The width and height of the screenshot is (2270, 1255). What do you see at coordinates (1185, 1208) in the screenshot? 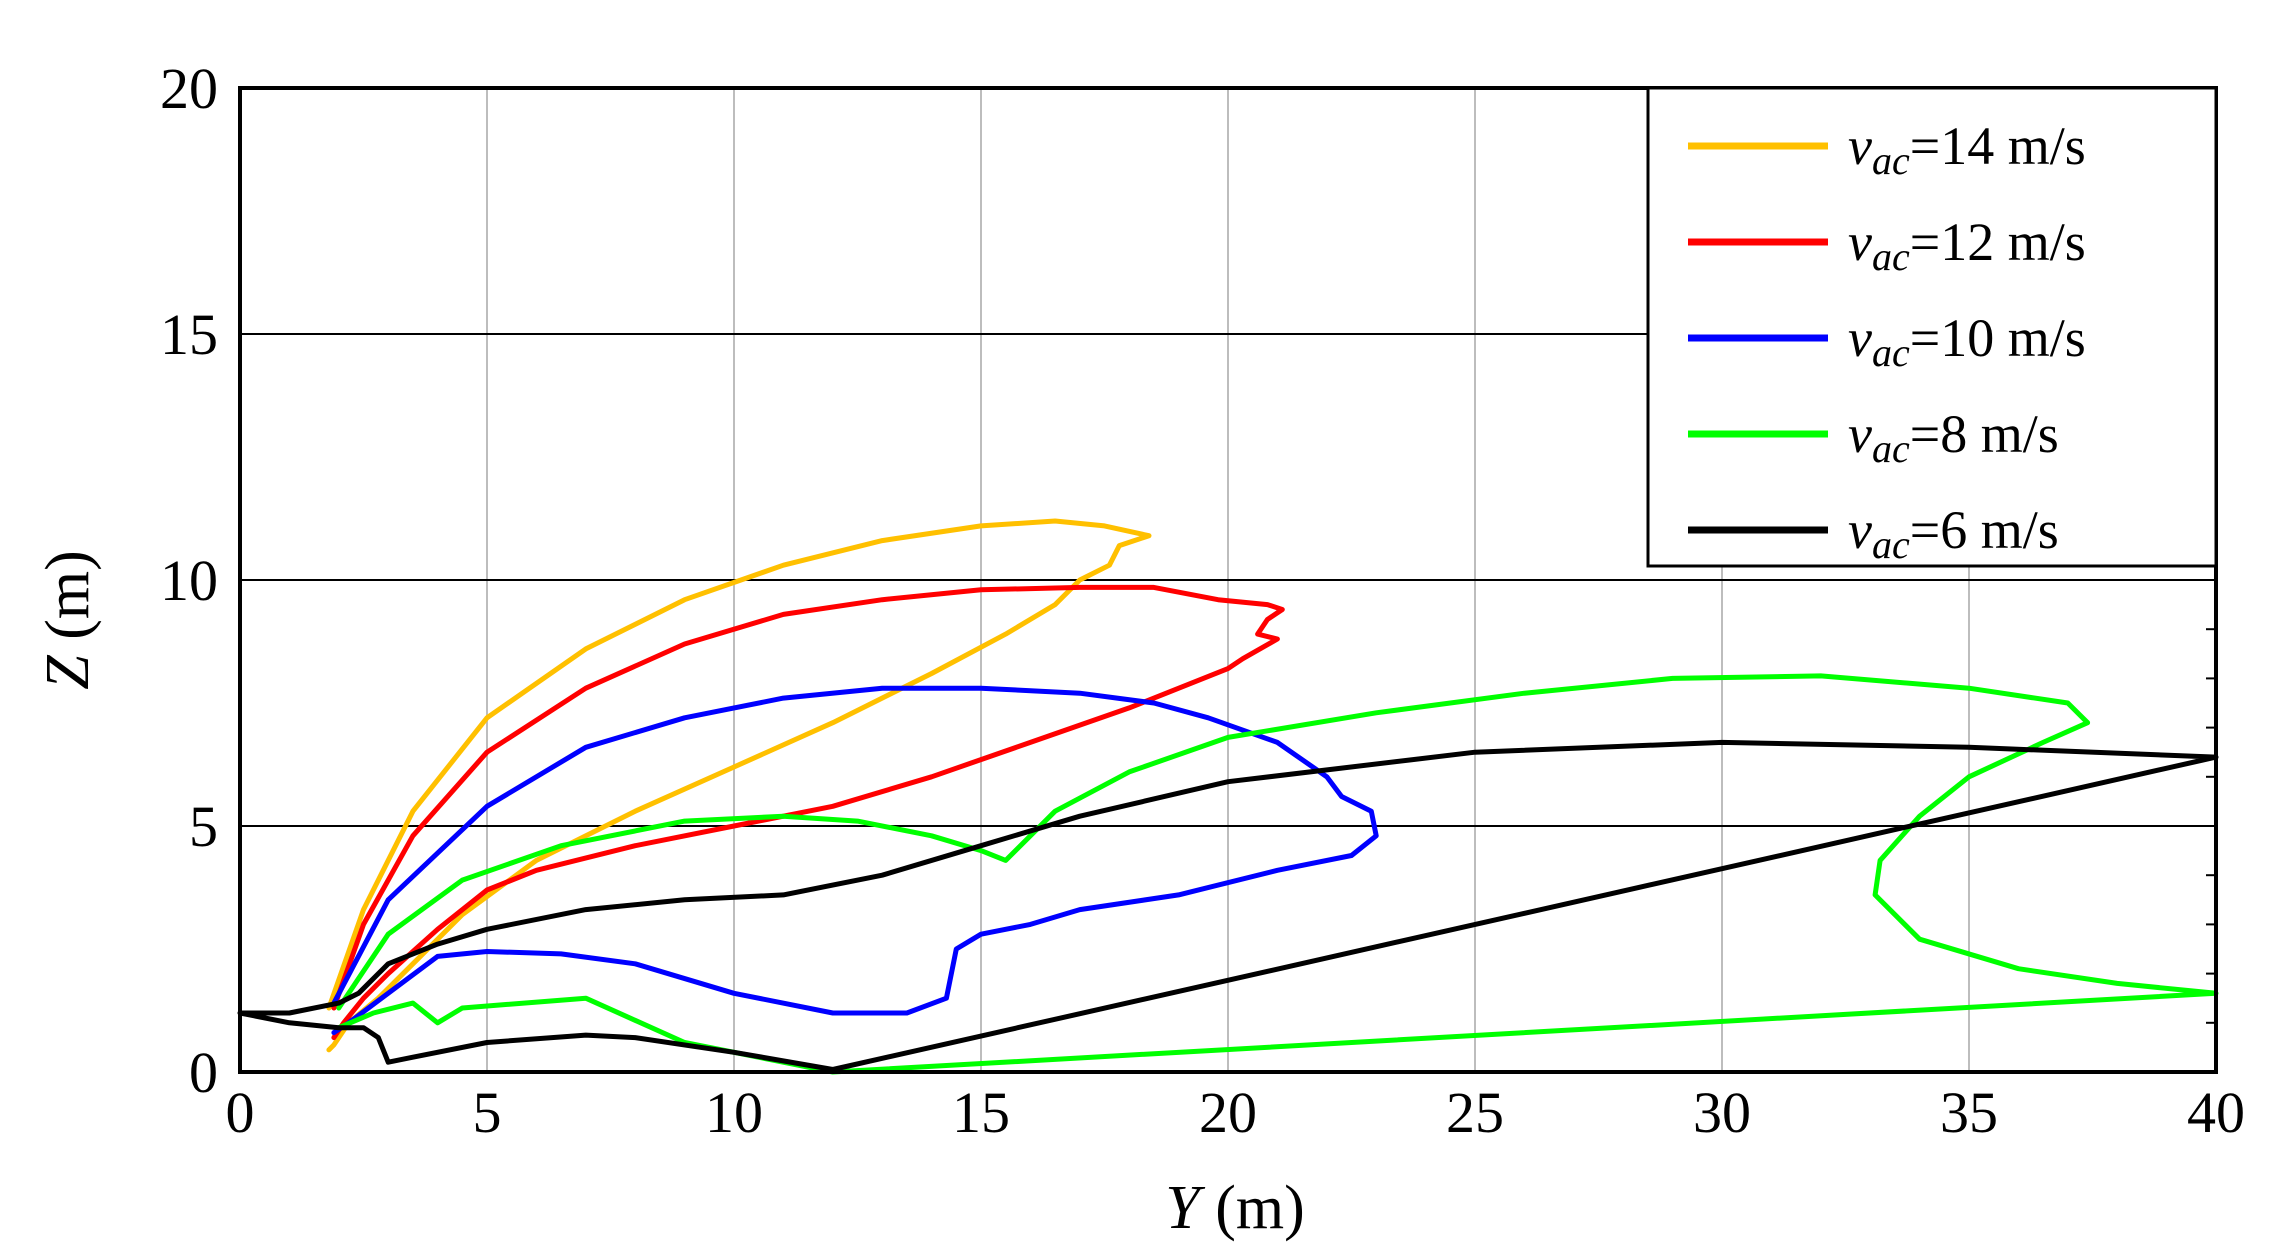
I see `x-axis-var: Y` at bounding box center [1185, 1208].